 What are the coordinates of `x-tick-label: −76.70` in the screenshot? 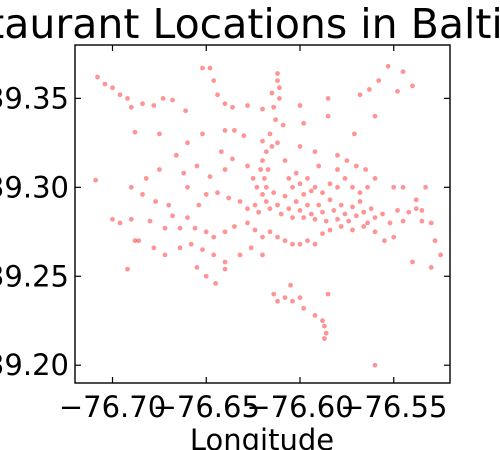 It's located at (112, 407).